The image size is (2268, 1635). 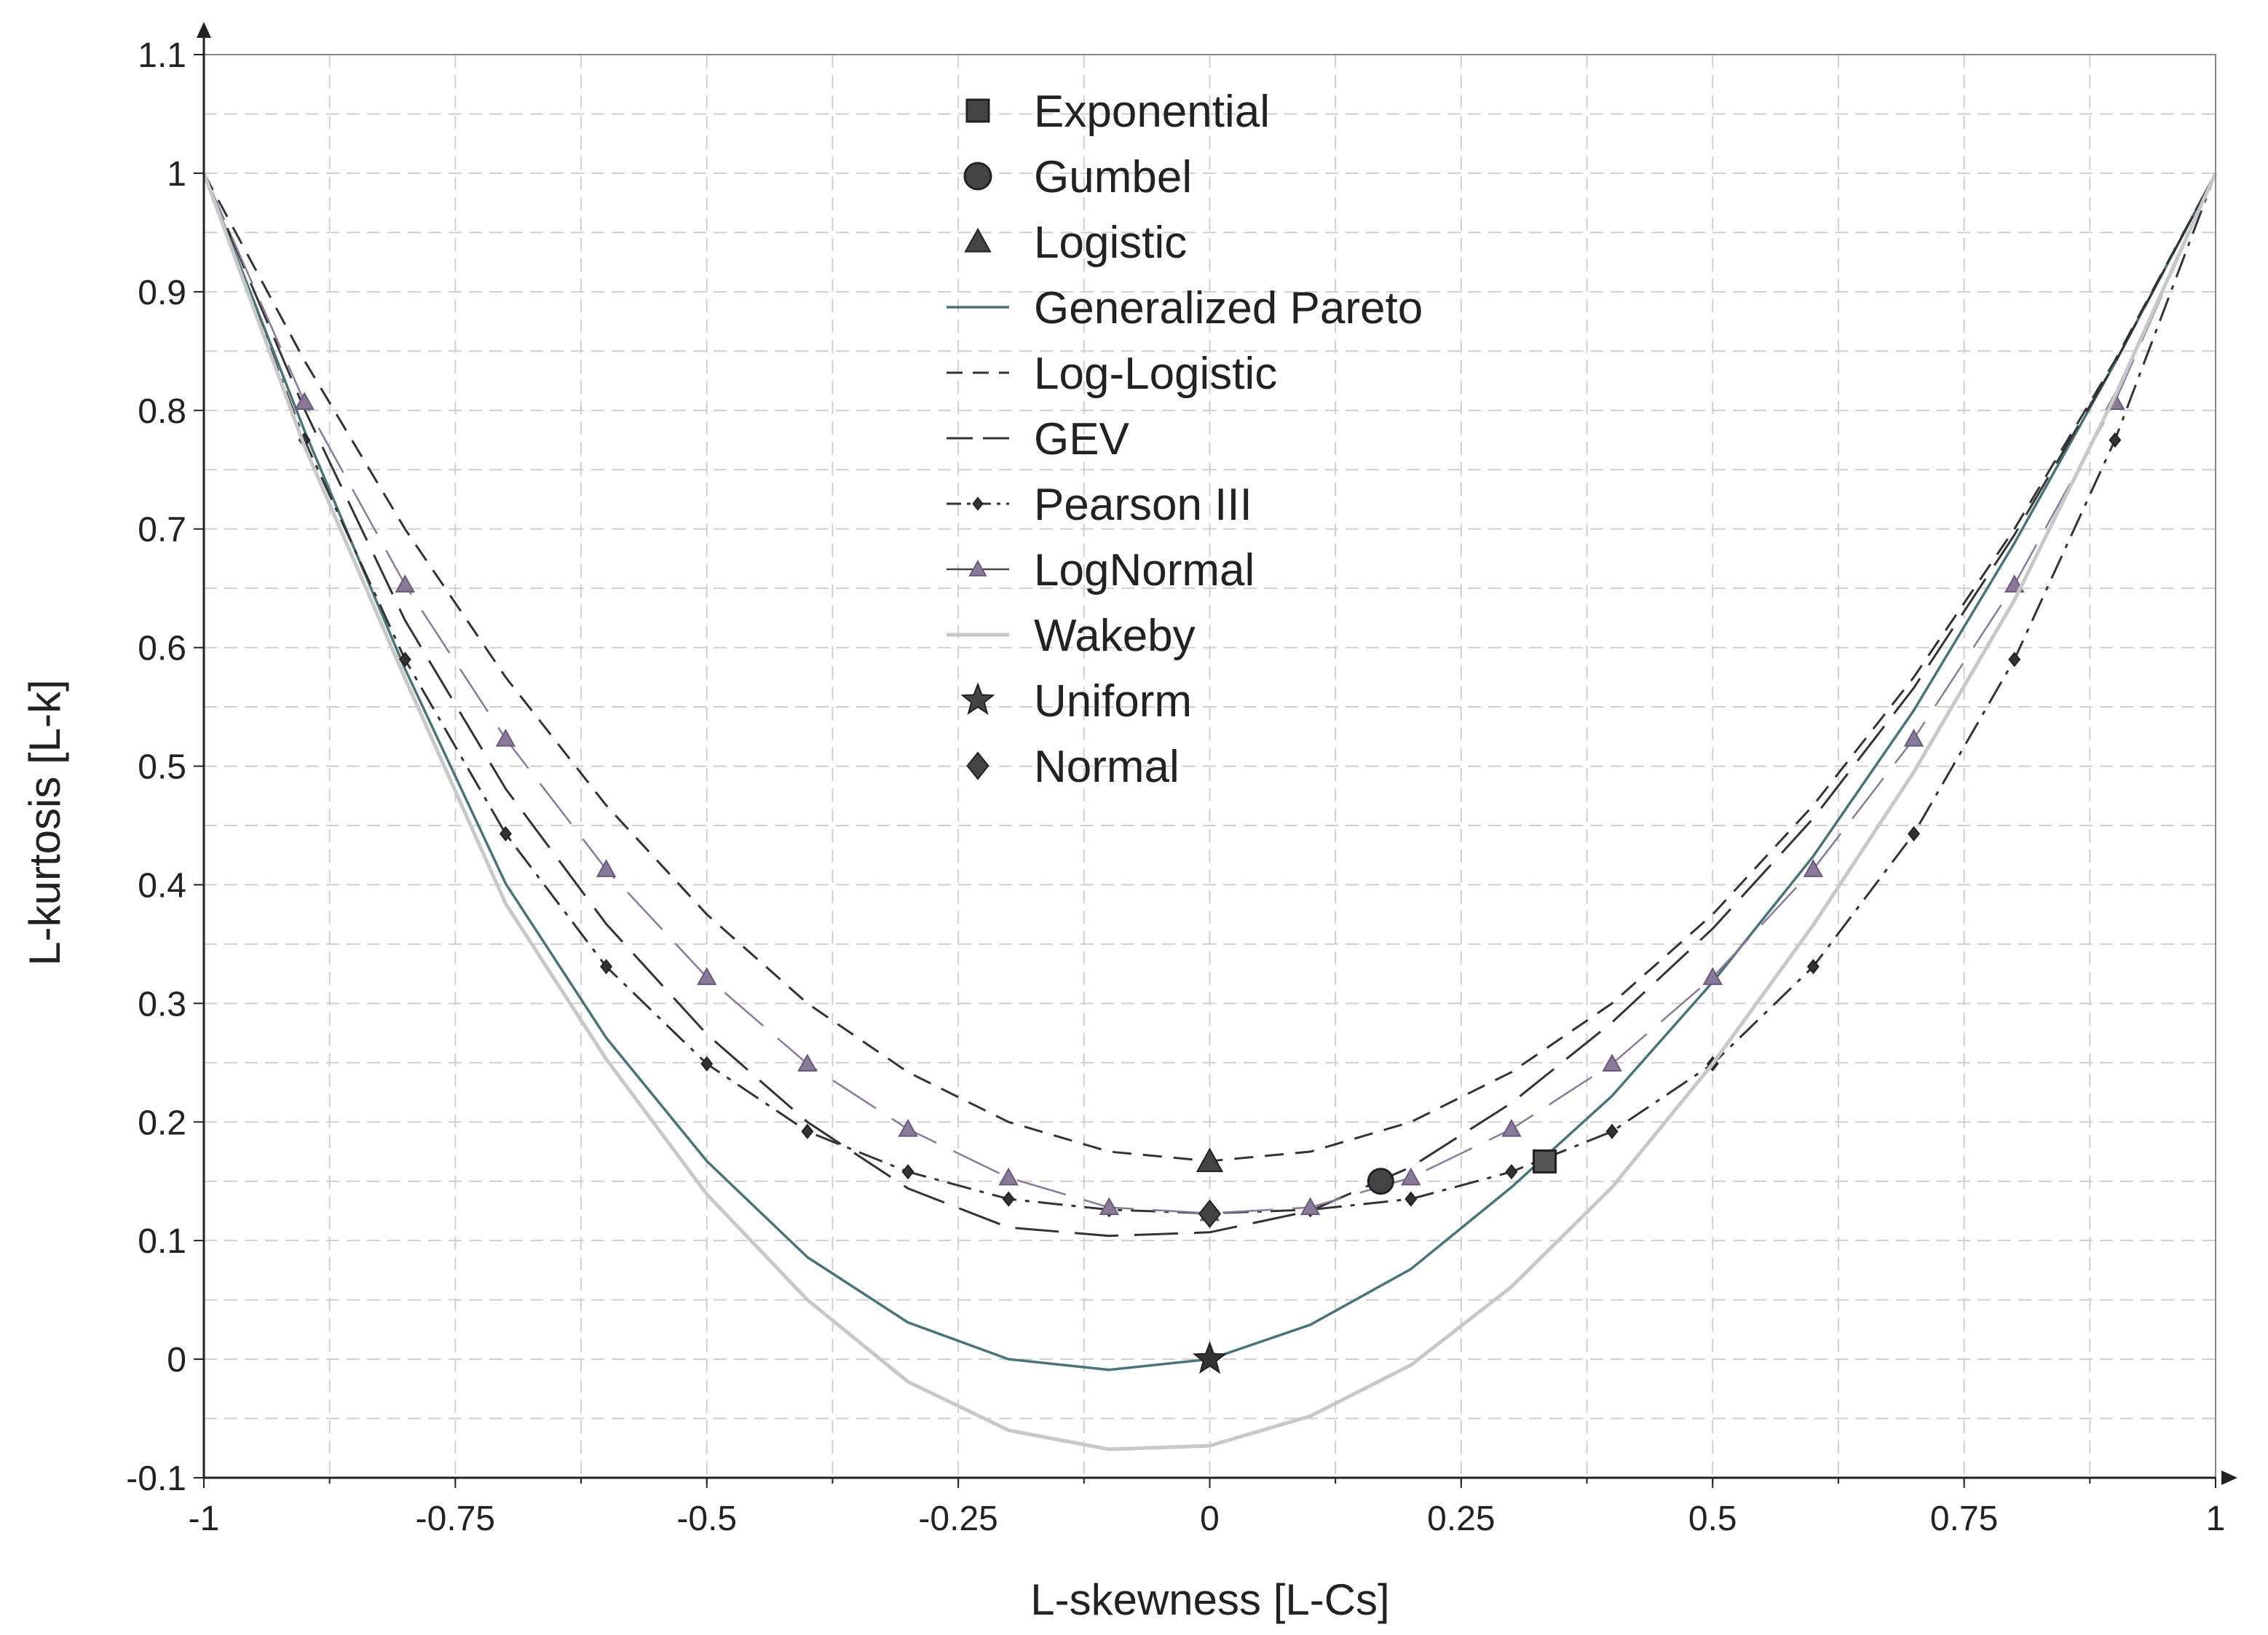 I want to click on x-tick-label: 1, so click(x=2216, y=1519).